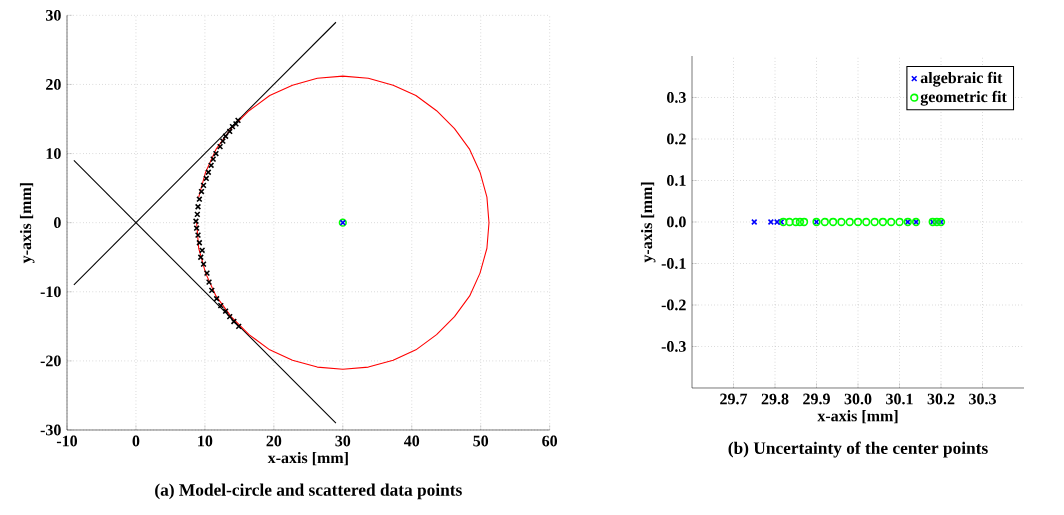 The image size is (1064, 515). Describe the element at coordinates (50, 430) in the screenshot. I see `y-tick-label: -30` at that location.